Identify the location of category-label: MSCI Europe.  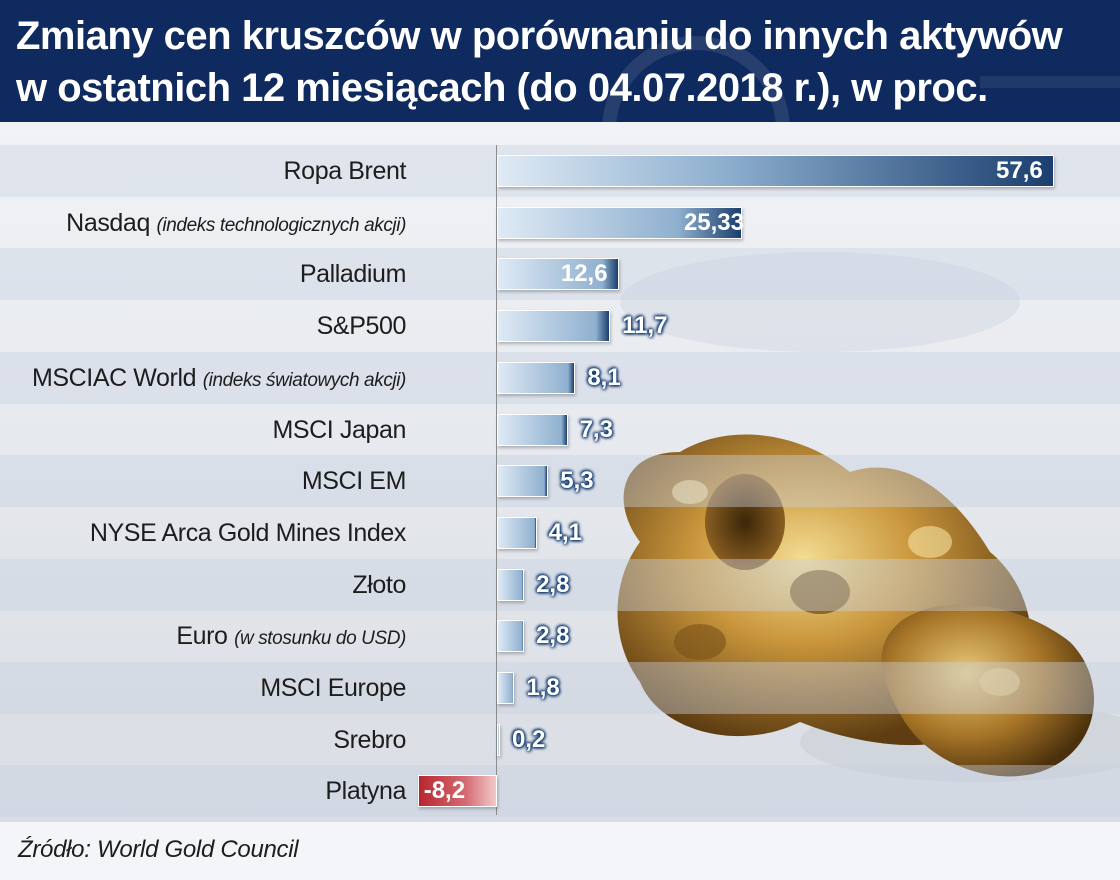
(333, 688).